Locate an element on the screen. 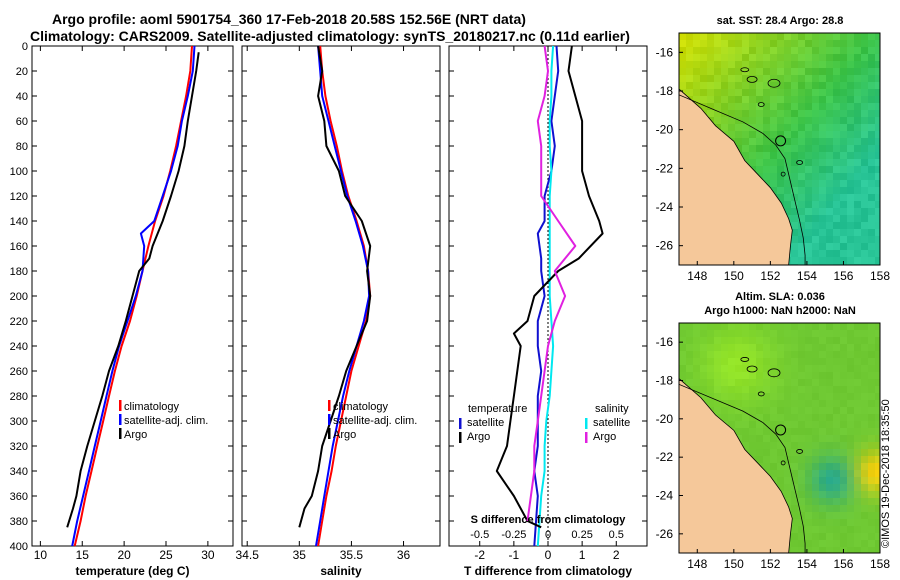  map-ytick-label: -20 is located at coordinates (665, 130).